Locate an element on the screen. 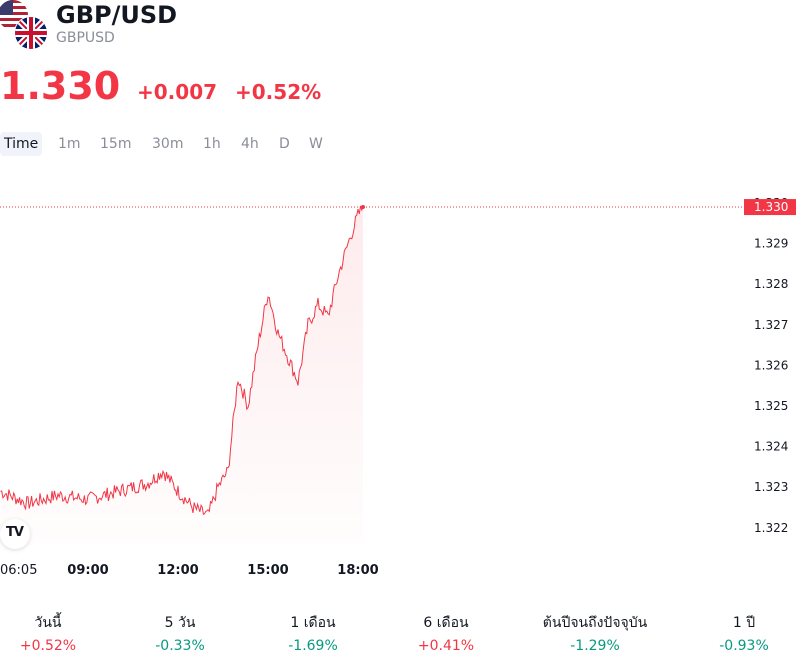  y-tick-label: 1.325 is located at coordinates (771, 406).